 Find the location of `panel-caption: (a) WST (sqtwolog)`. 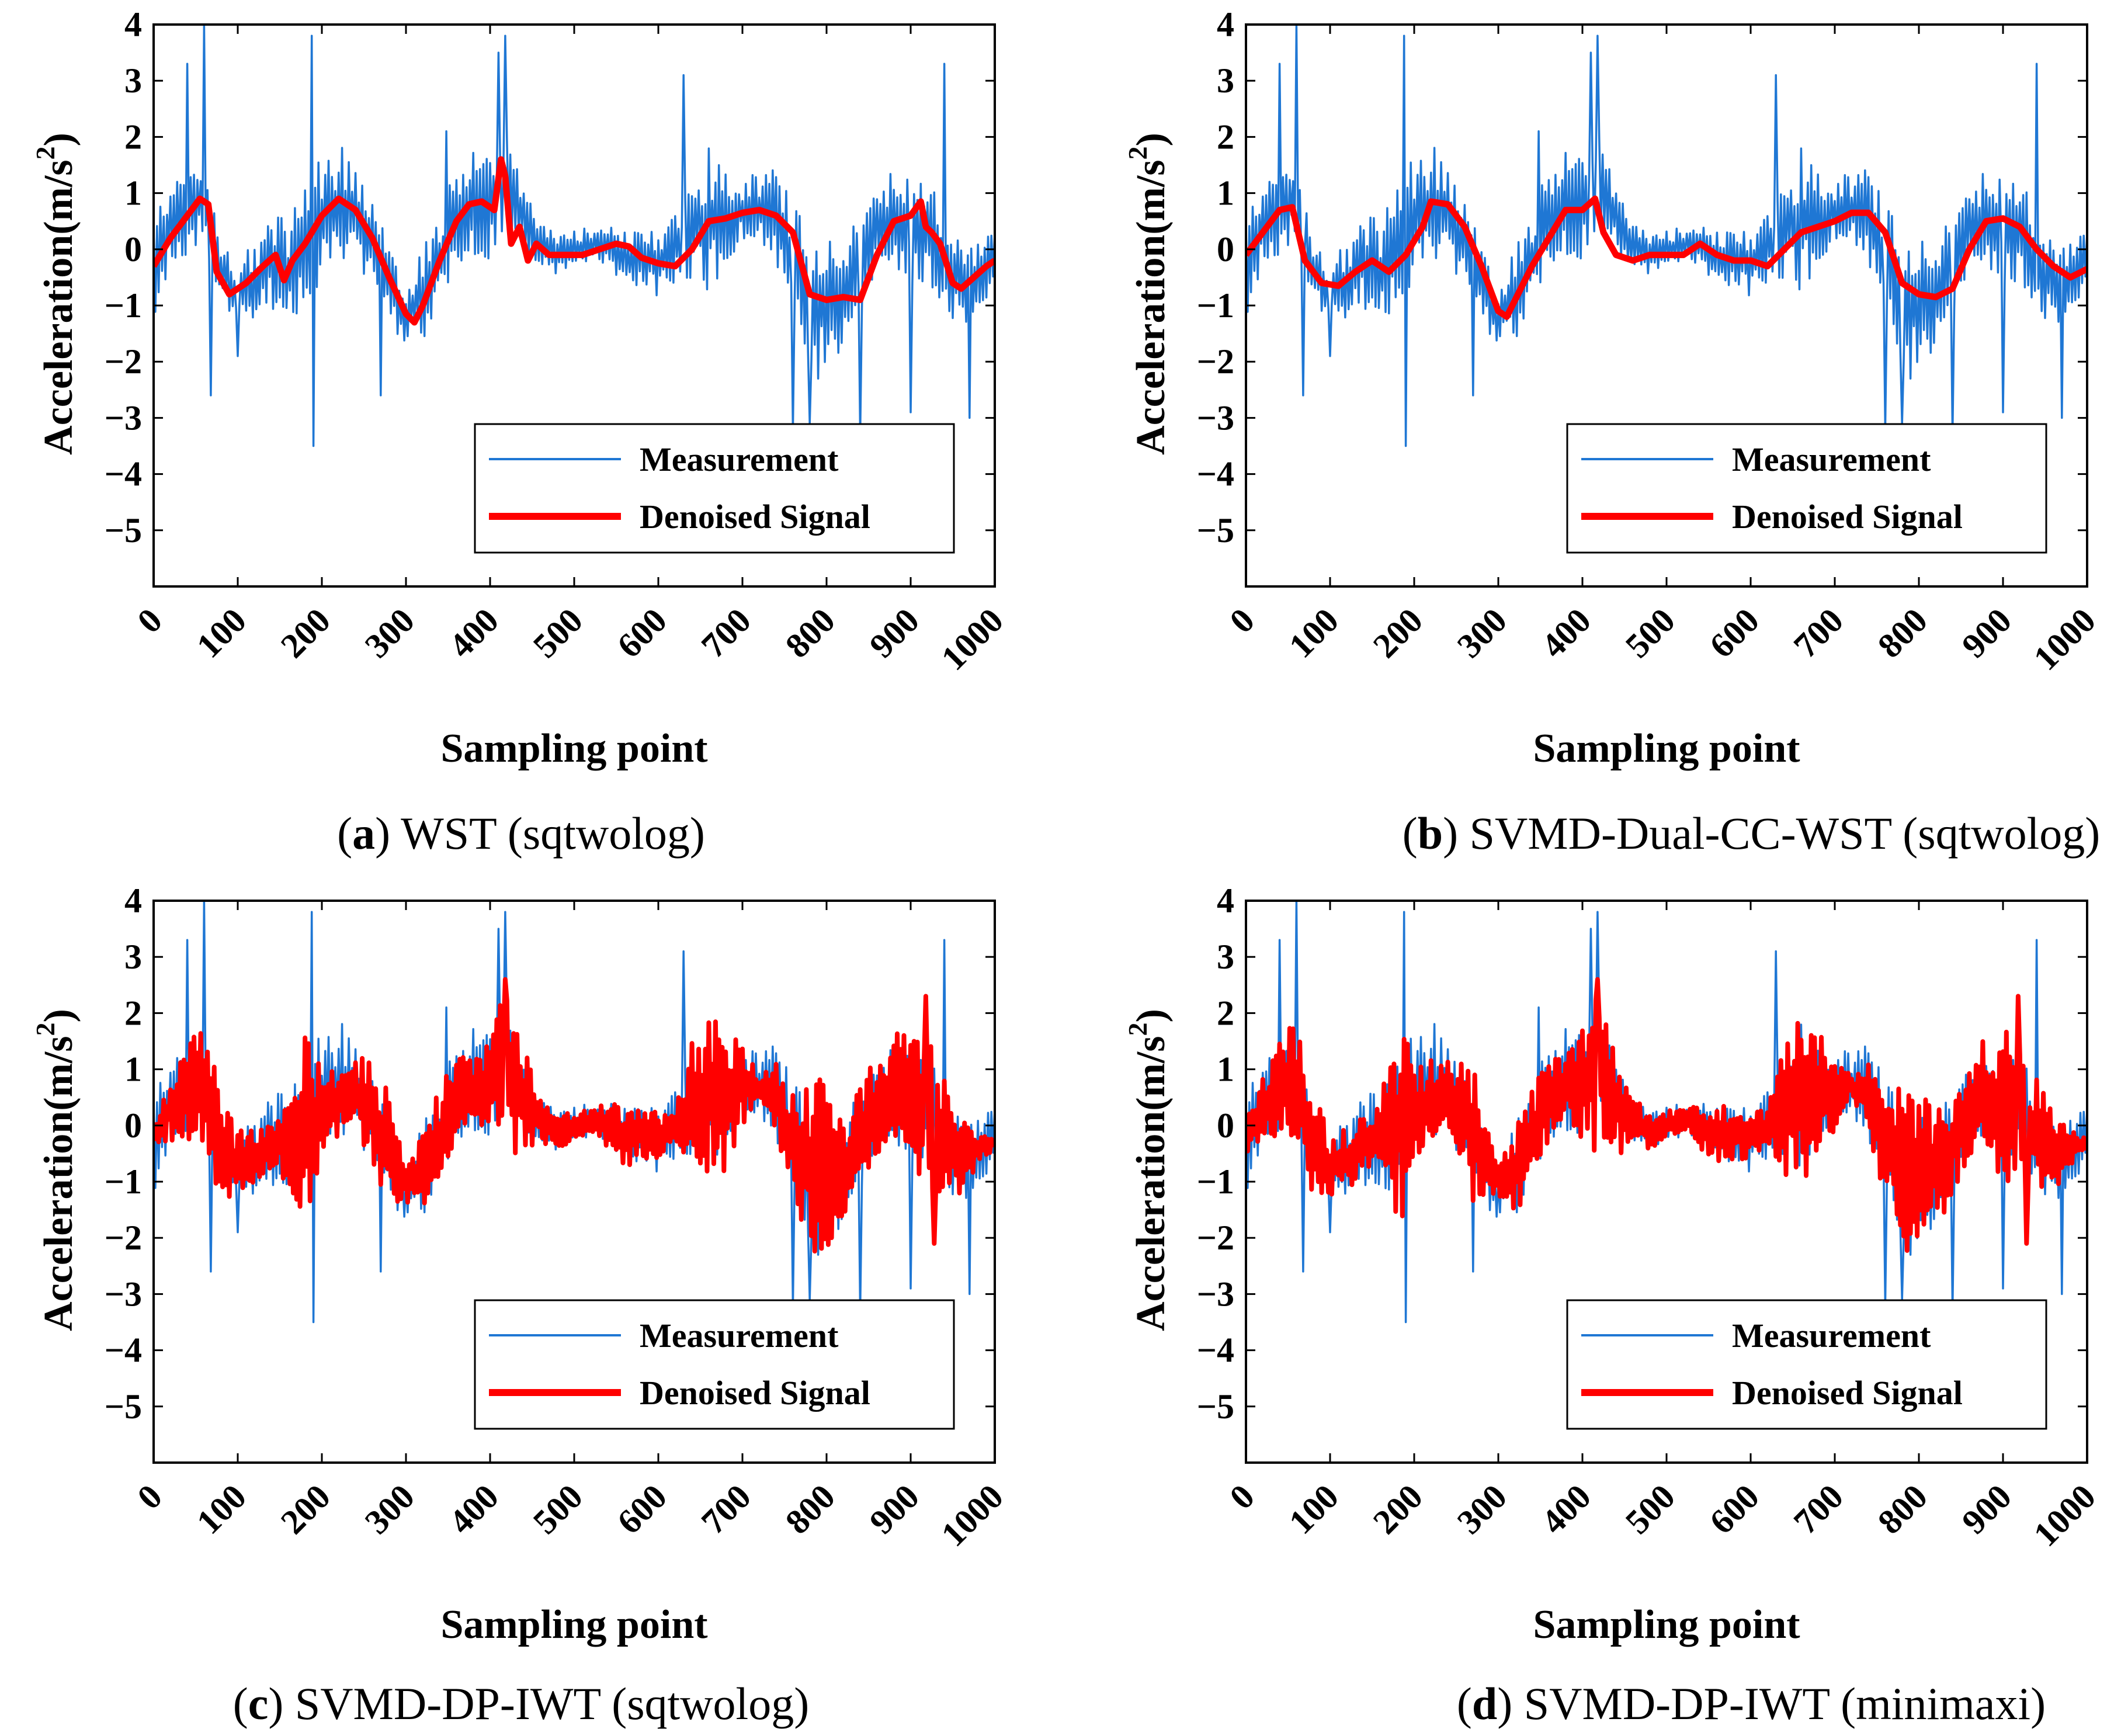

panel-caption: (a) WST (sqtwolog) is located at coordinates (521, 833).